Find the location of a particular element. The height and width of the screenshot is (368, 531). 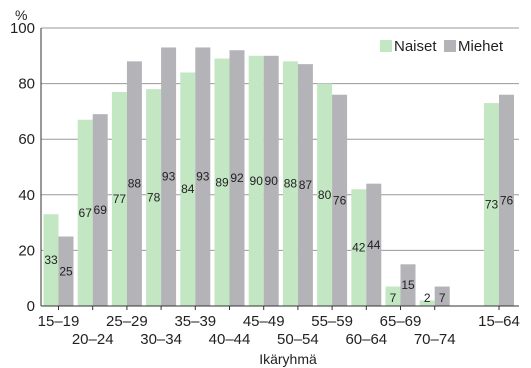

bar-naiset-70–74 is located at coordinates (427, 303).